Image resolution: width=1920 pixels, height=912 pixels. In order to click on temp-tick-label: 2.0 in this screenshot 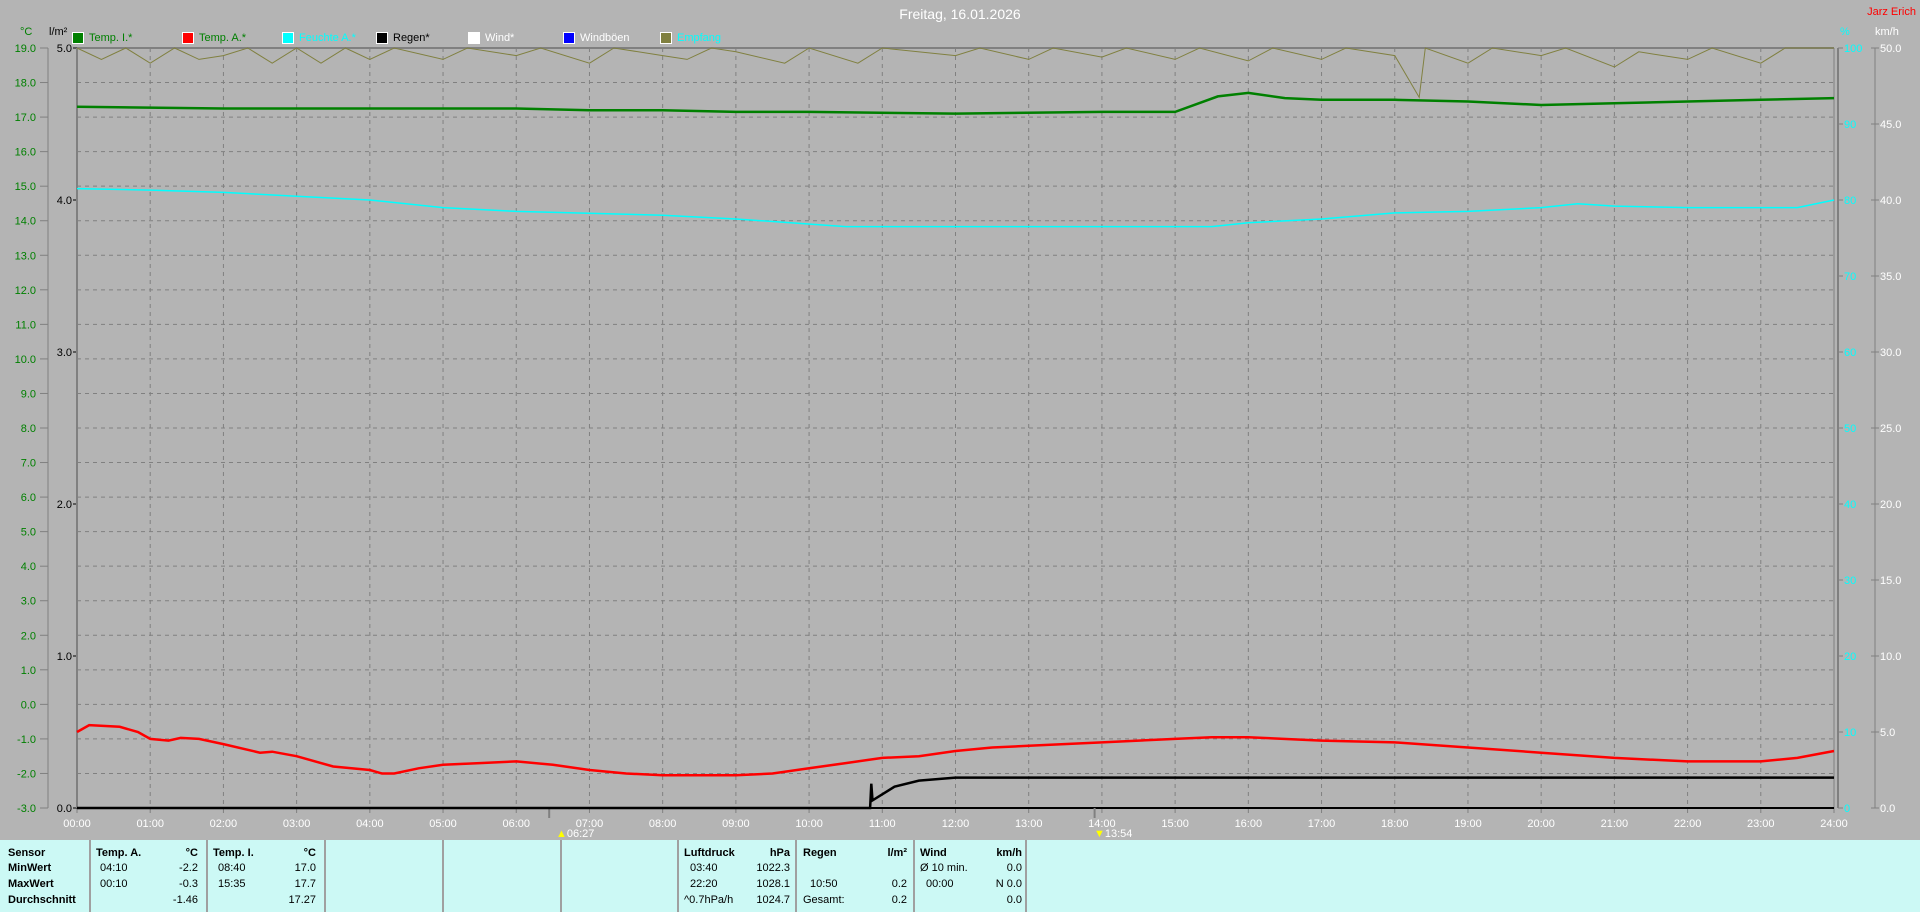, I will do `click(28, 636)`.